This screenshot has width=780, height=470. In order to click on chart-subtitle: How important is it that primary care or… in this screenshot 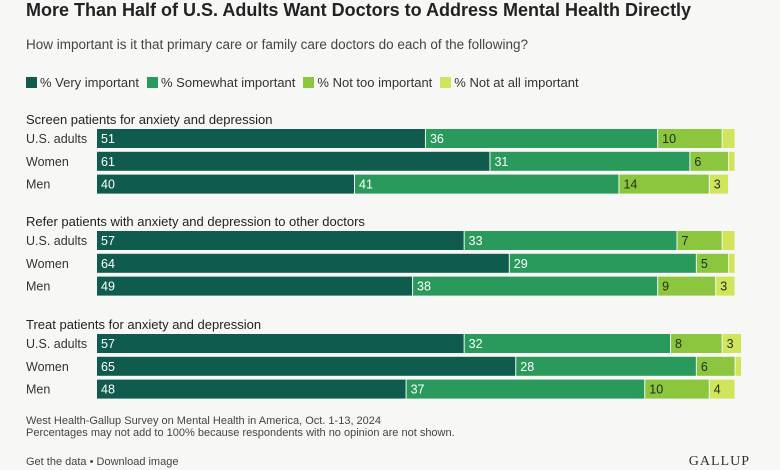, I will do `click(277, 44)`.